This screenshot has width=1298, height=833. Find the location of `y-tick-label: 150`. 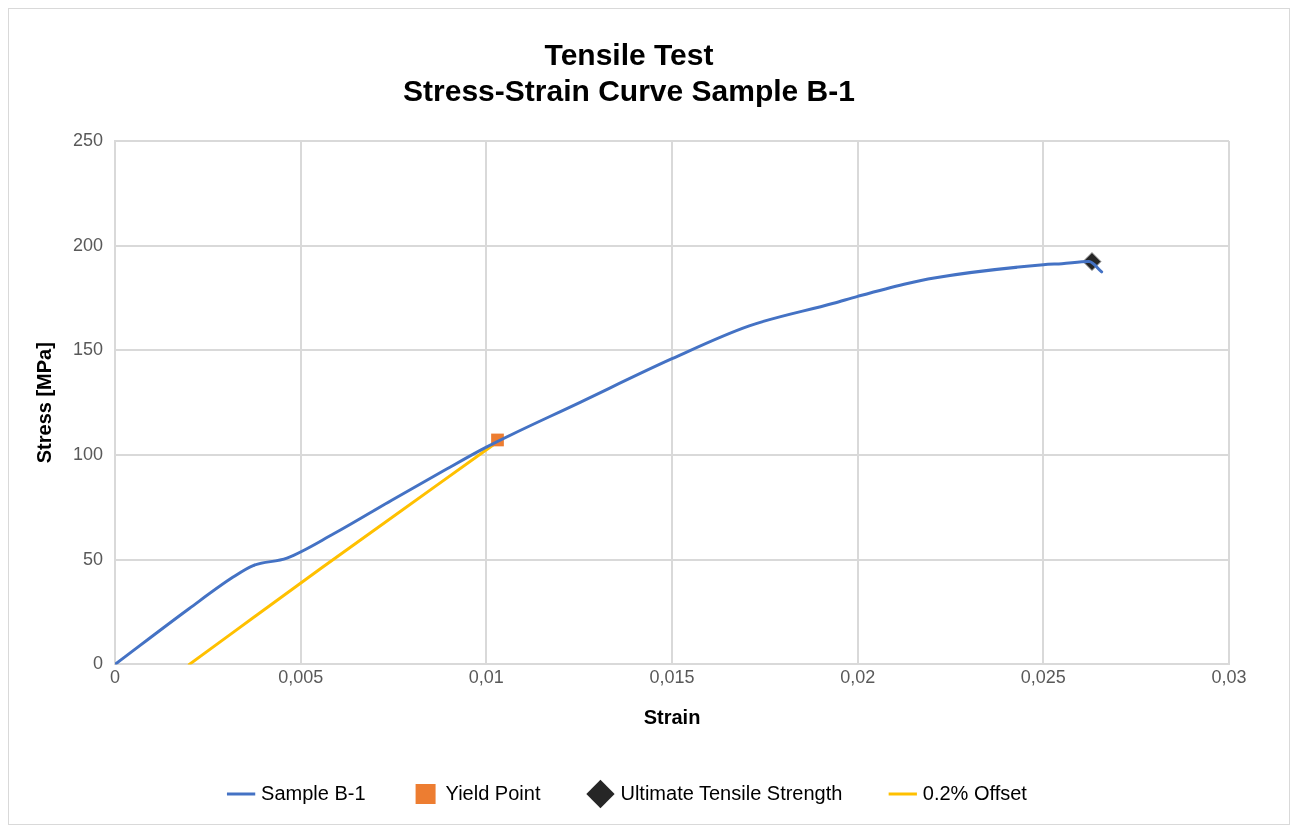

y-tick-label: 150 is located at coordinates (88, 349).